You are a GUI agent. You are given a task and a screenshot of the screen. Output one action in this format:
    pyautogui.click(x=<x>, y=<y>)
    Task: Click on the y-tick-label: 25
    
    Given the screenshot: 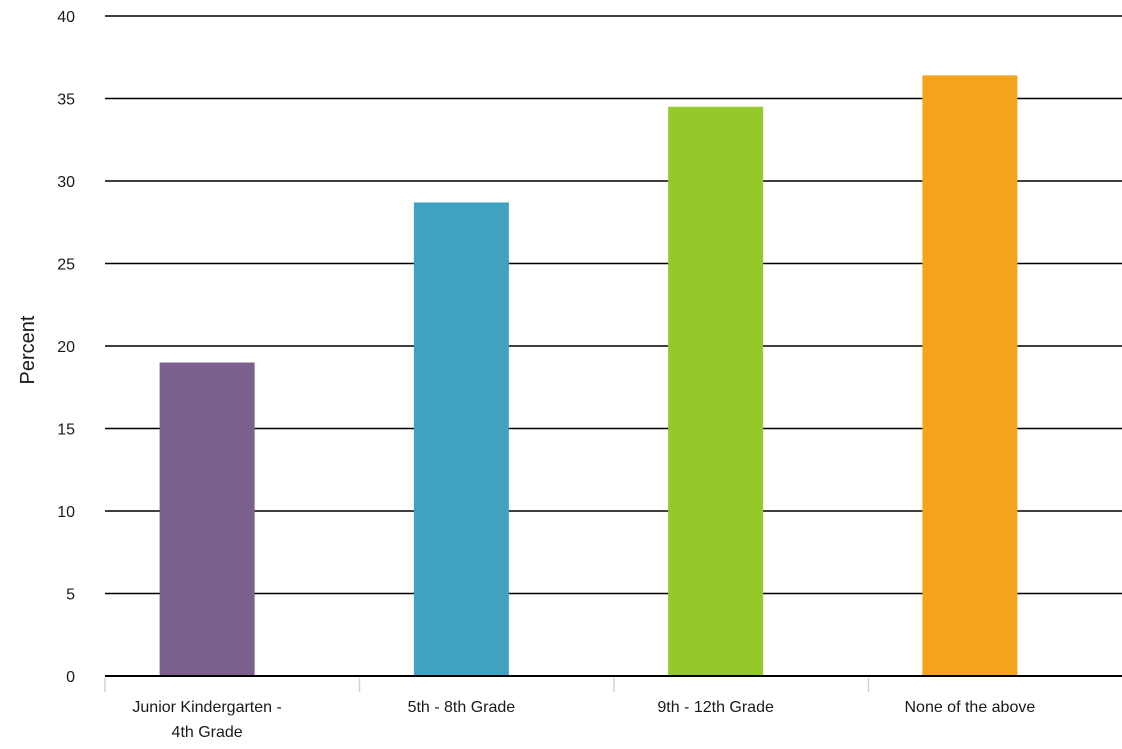 What is the action you would take?
    pyautogui.click(x=66, y=265)
    